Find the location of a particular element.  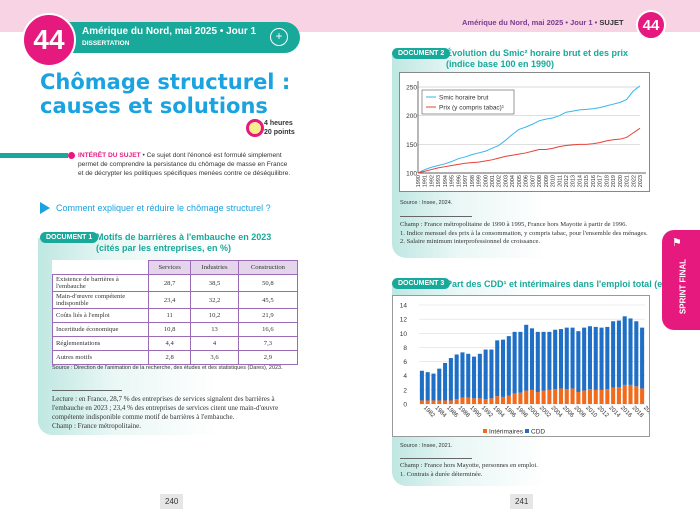

x-tick-label: 1993 is located at coordinates (439, 181).